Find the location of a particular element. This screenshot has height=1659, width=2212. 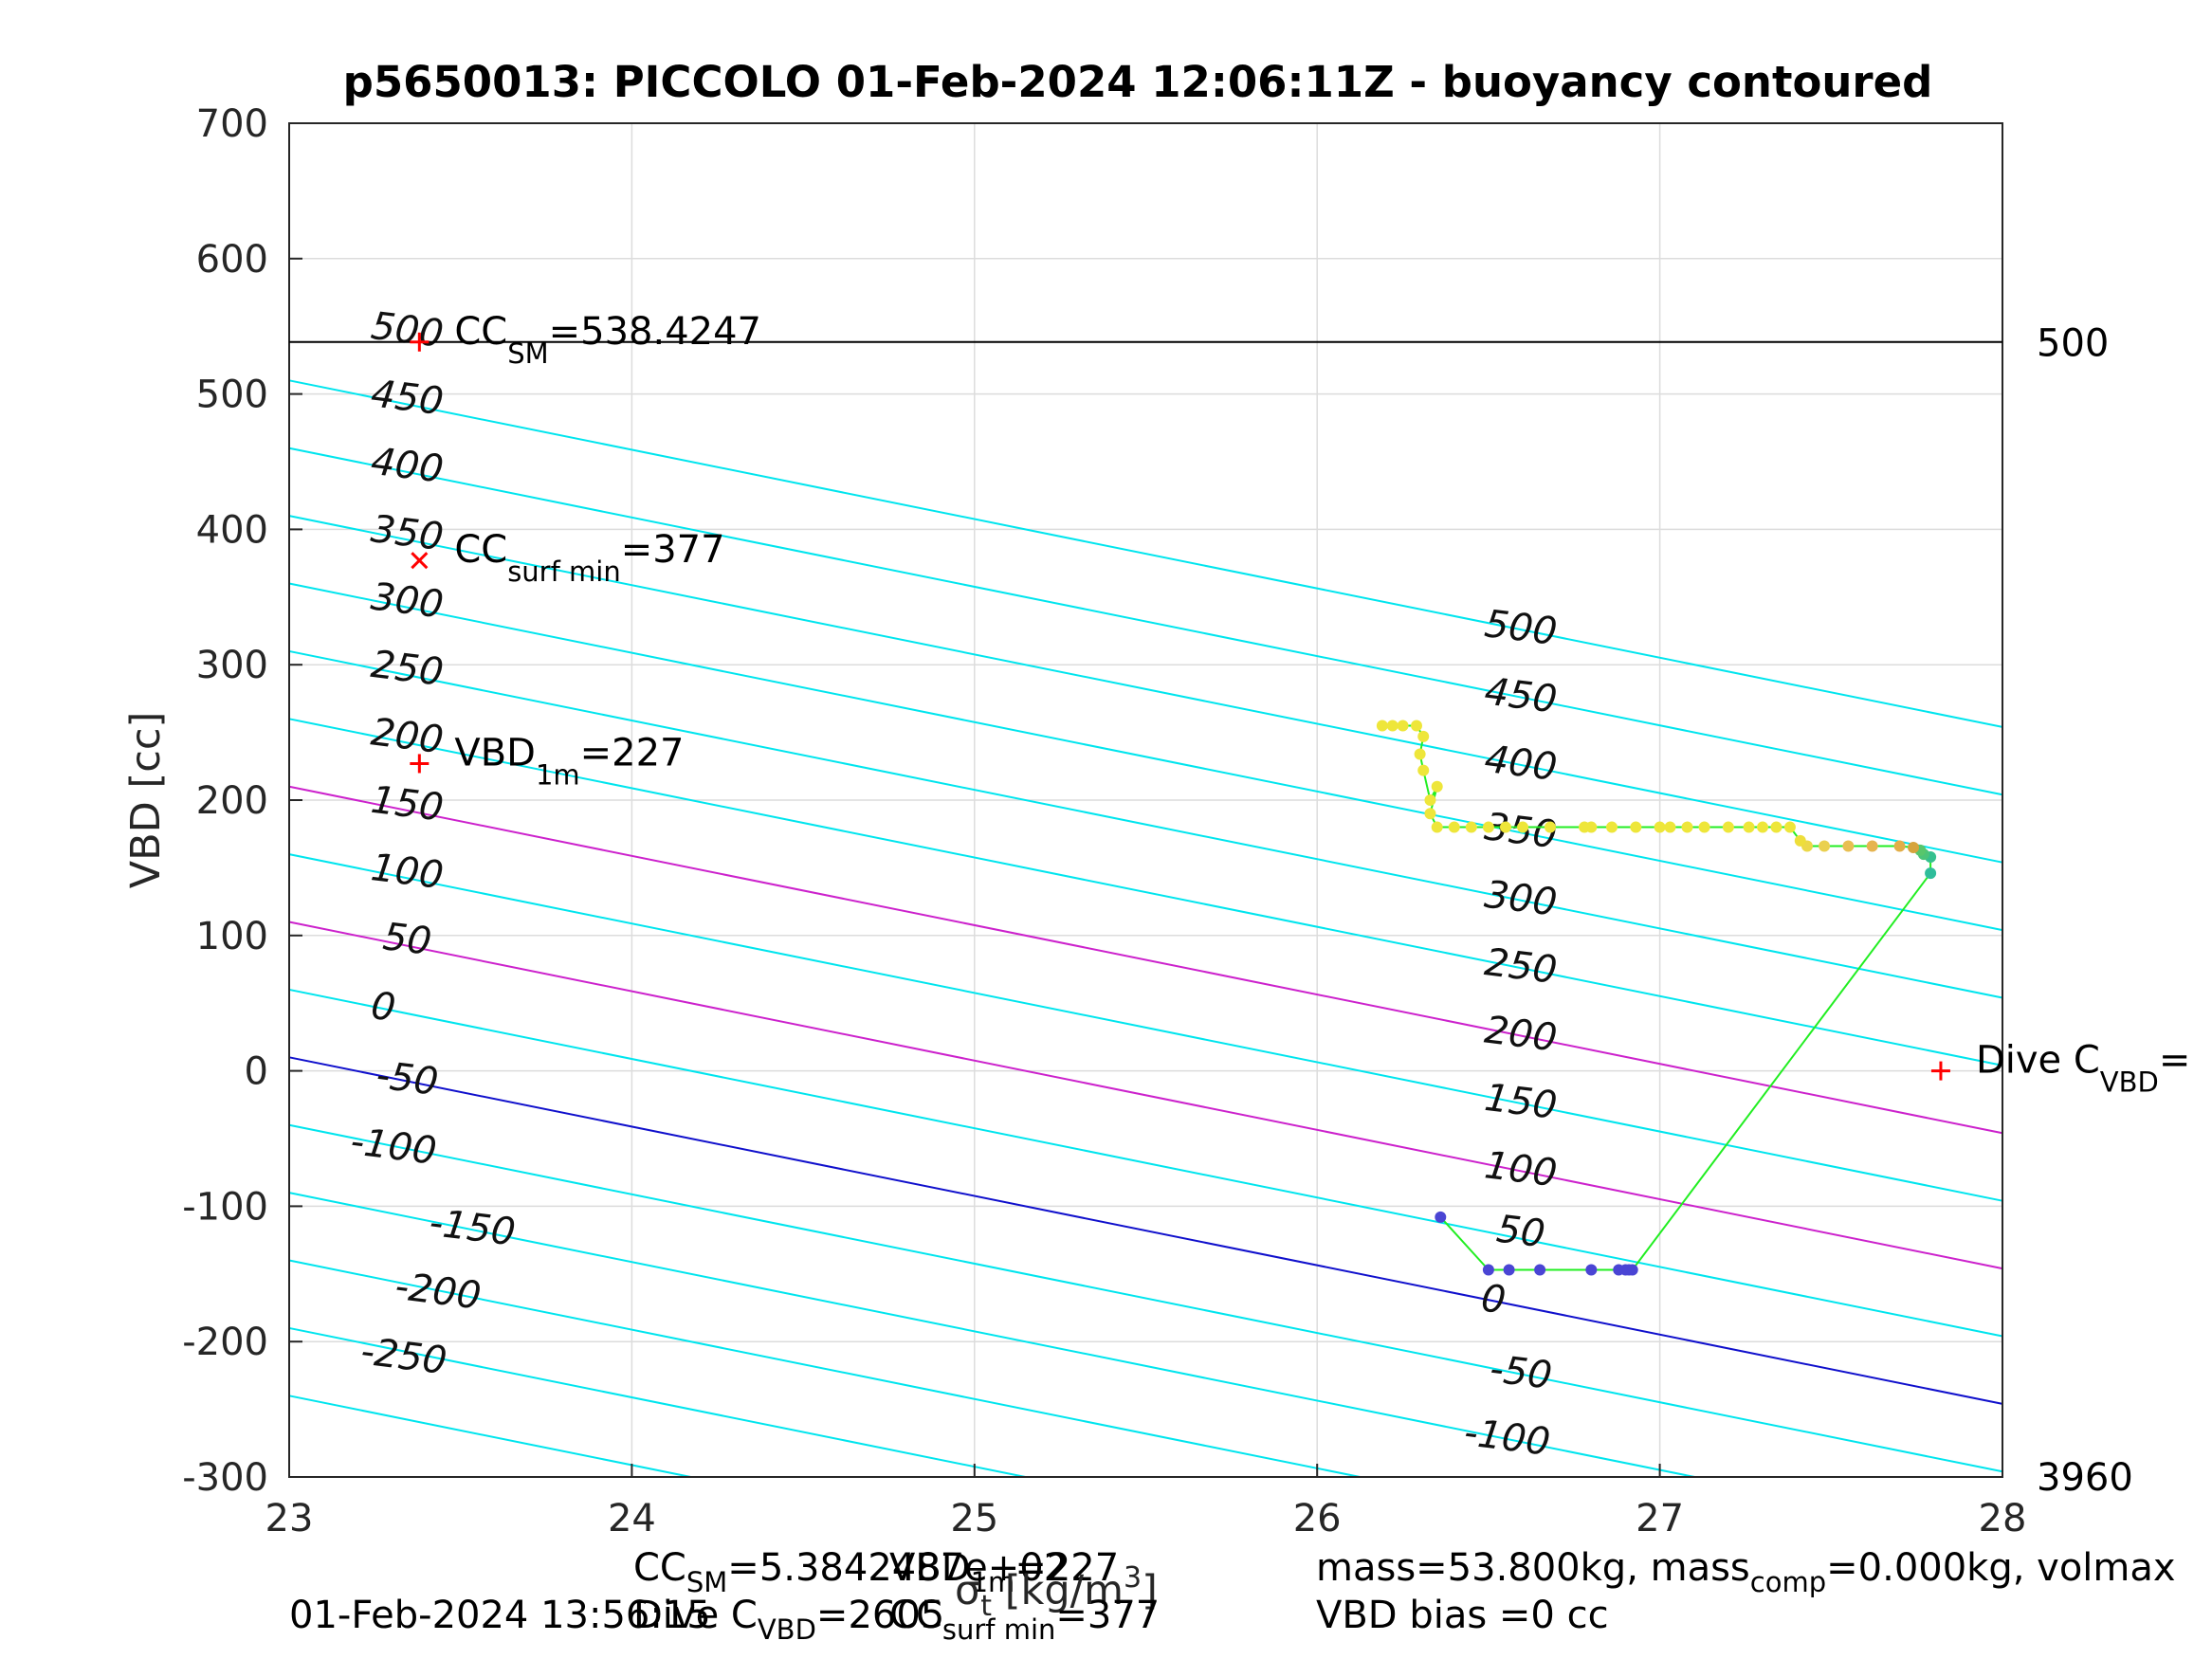

contour-label-left: 150 is located at coordinates (407, 804).